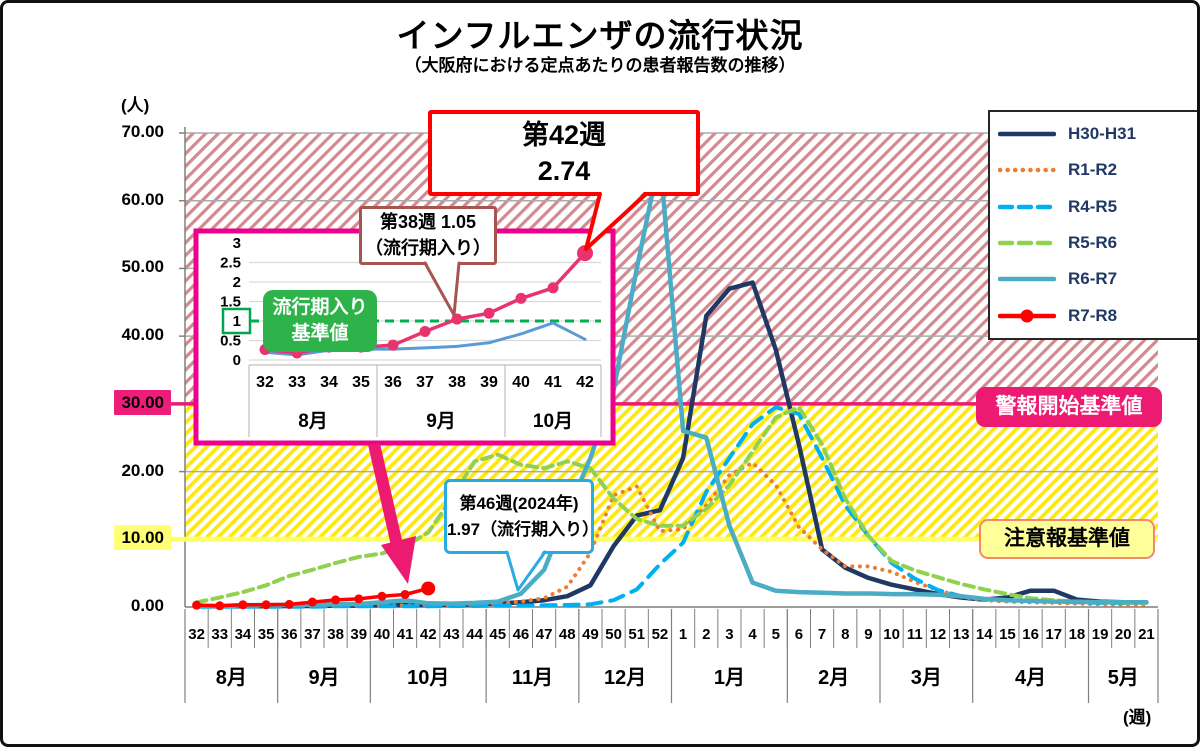  What do you see at coordinates (532, 678) in the screenshot?
I see `month-label: 11月` at bounding box center [532, 678].